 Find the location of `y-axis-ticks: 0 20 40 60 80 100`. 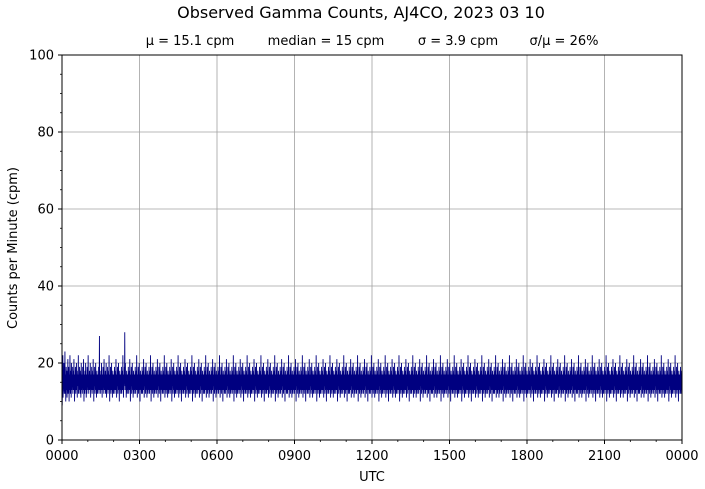

y-axis-ticks: 0 20 40 60 80 100 is located at coordinates (45, 249).